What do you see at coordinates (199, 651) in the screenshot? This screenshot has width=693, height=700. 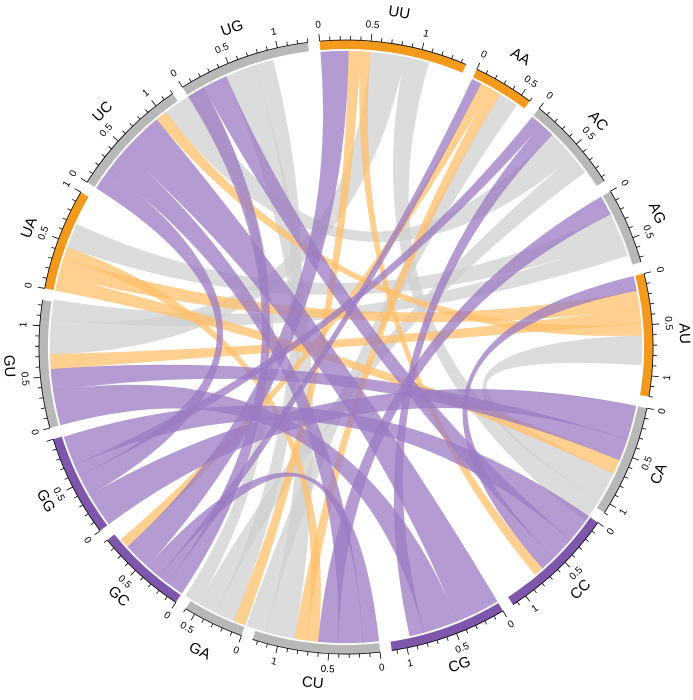 I see `sector-label-ga: GA` at bounding box center [199, 651].